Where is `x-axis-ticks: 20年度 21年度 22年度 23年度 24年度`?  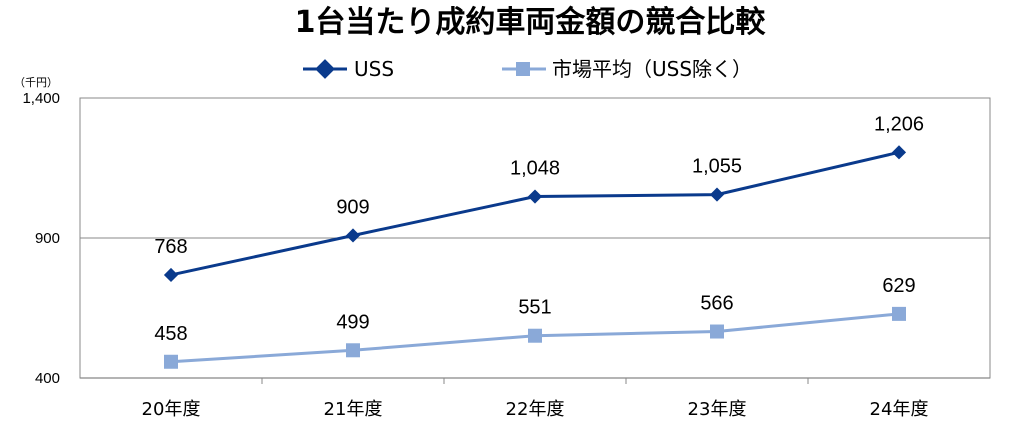 x-axis-ticks: 20年度 21年度 22年度 23年度 24年度 is located at coordinates (535, 399).